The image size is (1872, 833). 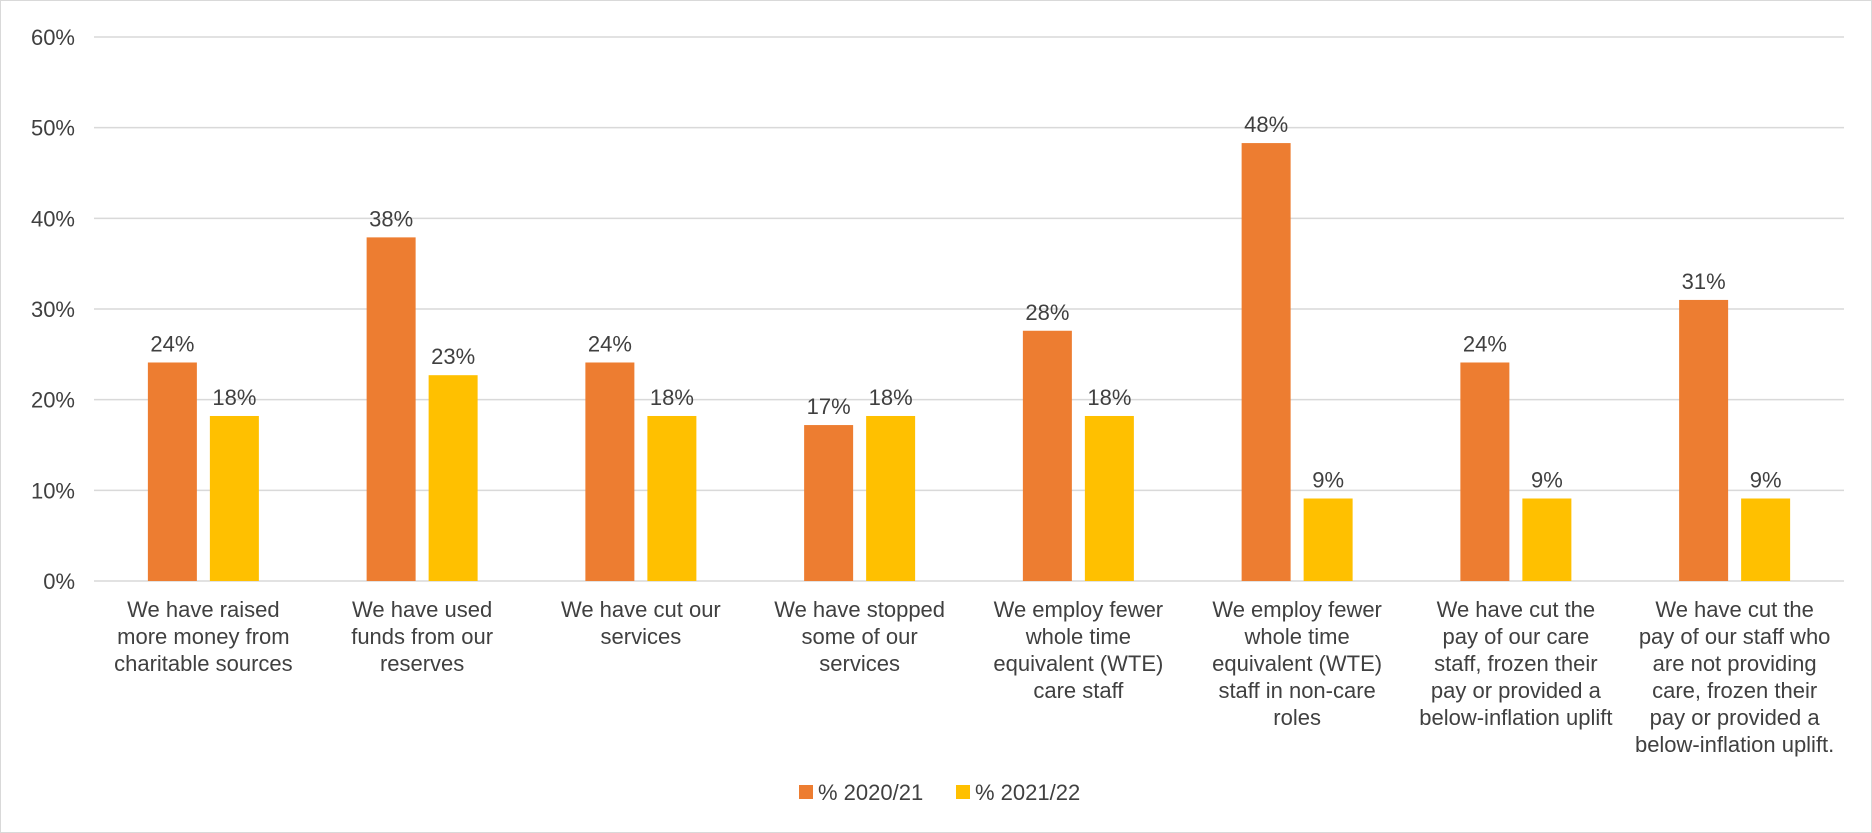 I want to click on category-label-line: staff, frozen their, so click(x=1515, y=663).